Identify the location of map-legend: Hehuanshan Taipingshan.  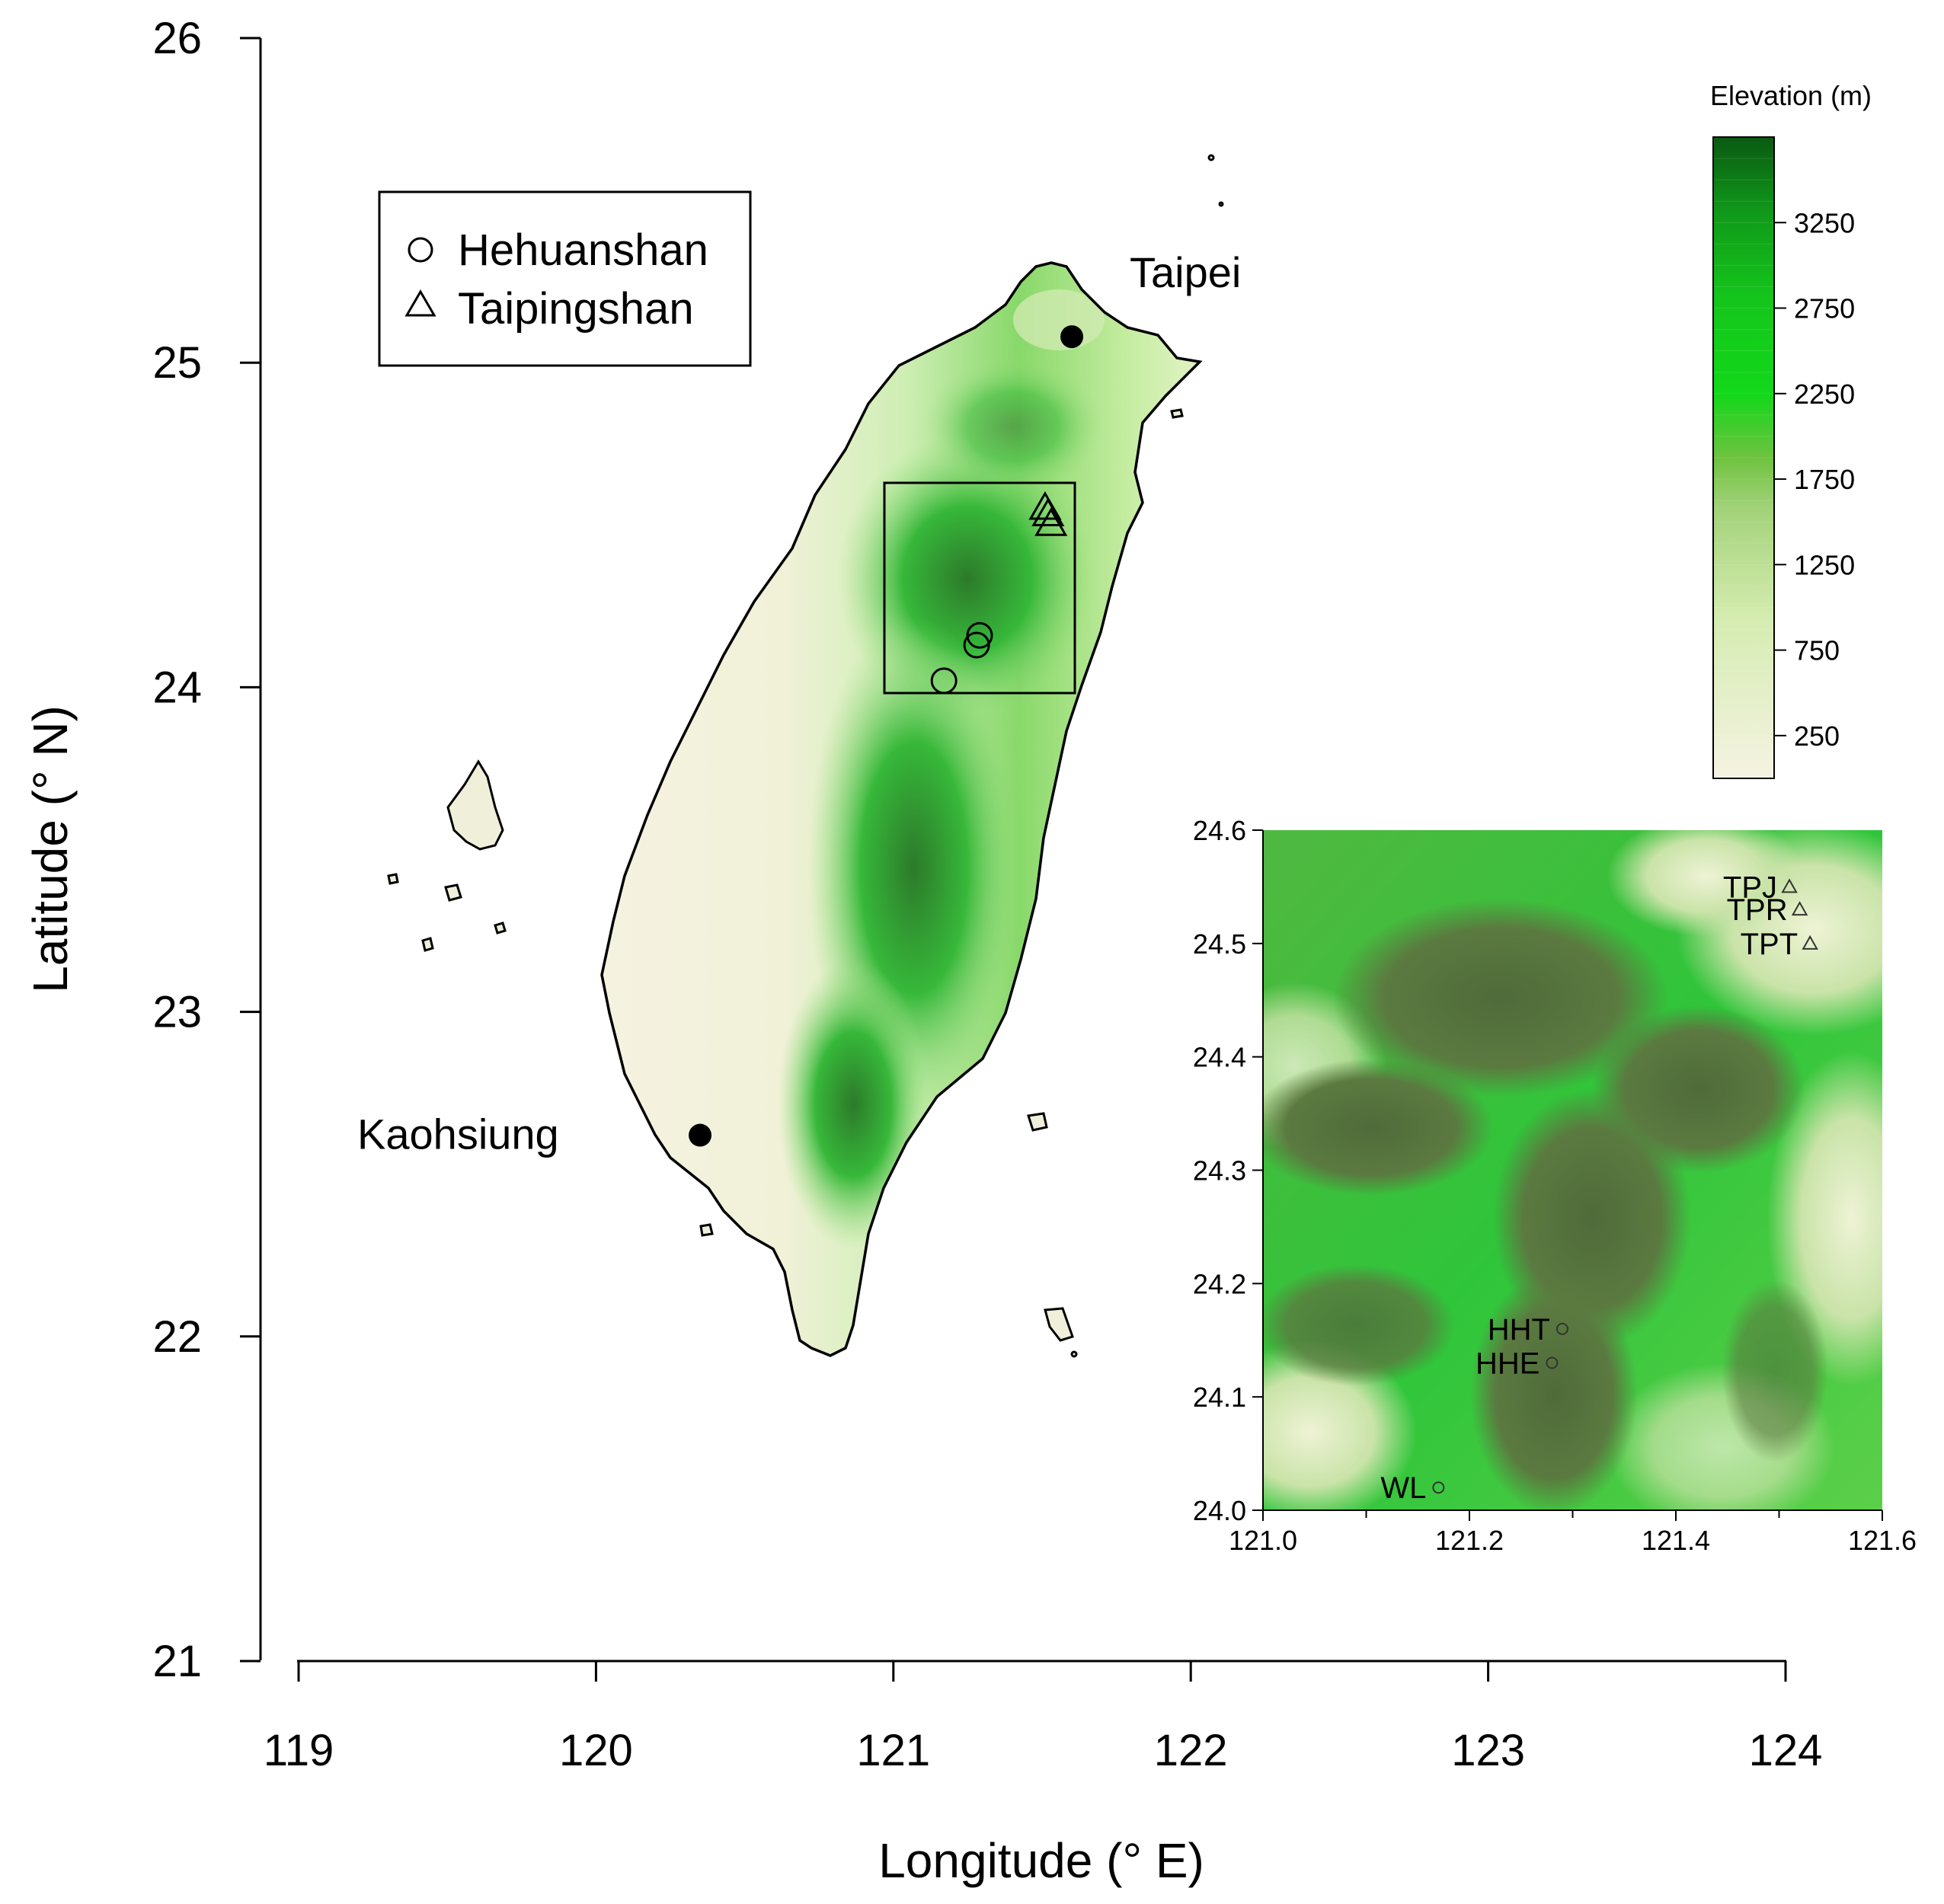
(565, 278).